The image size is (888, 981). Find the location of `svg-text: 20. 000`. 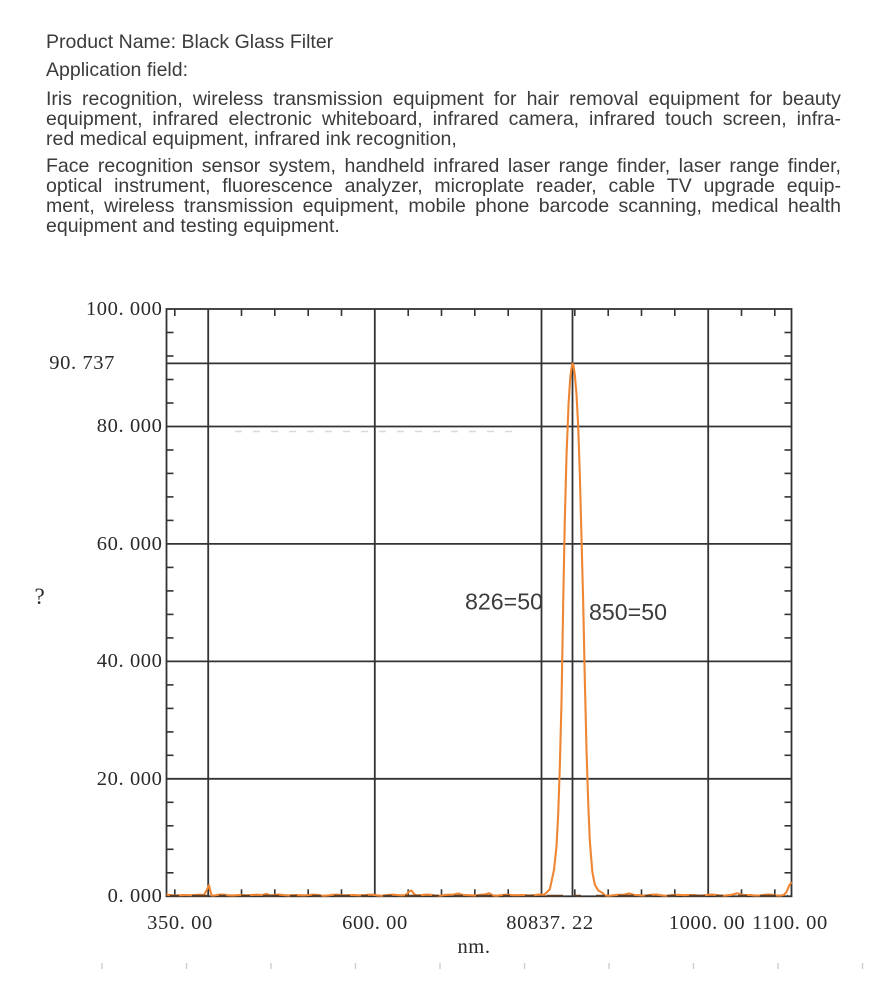

svg-text: 20. 000 is located at coordinates (130, 779).